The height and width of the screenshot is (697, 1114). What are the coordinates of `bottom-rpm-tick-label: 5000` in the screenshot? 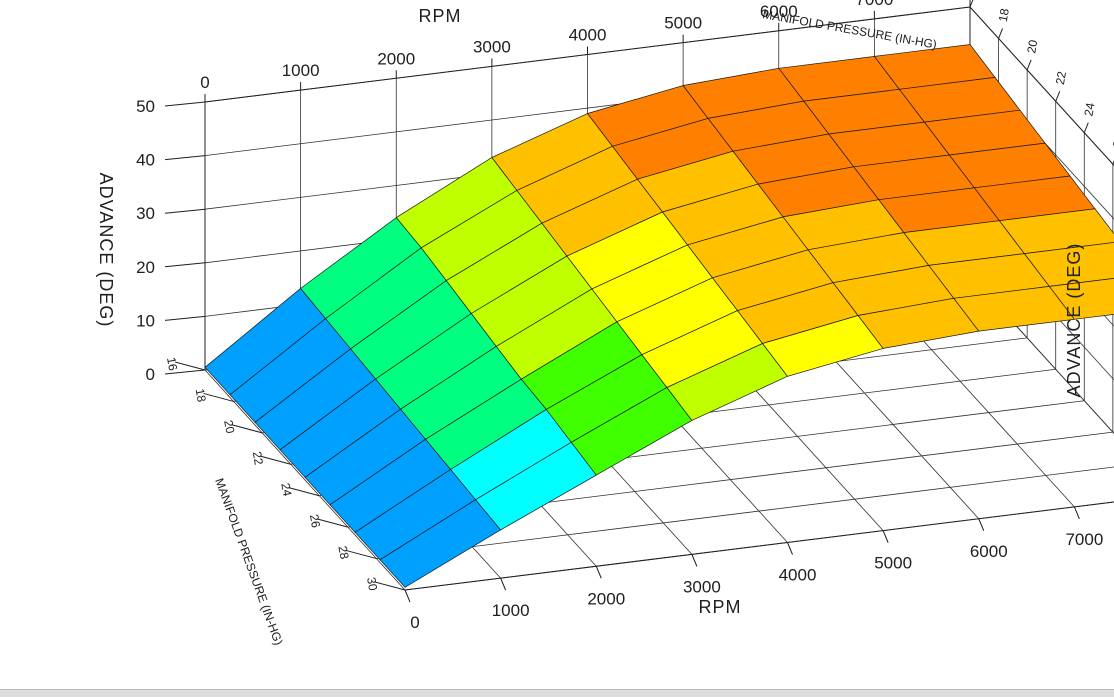 It's located at (893, 563).